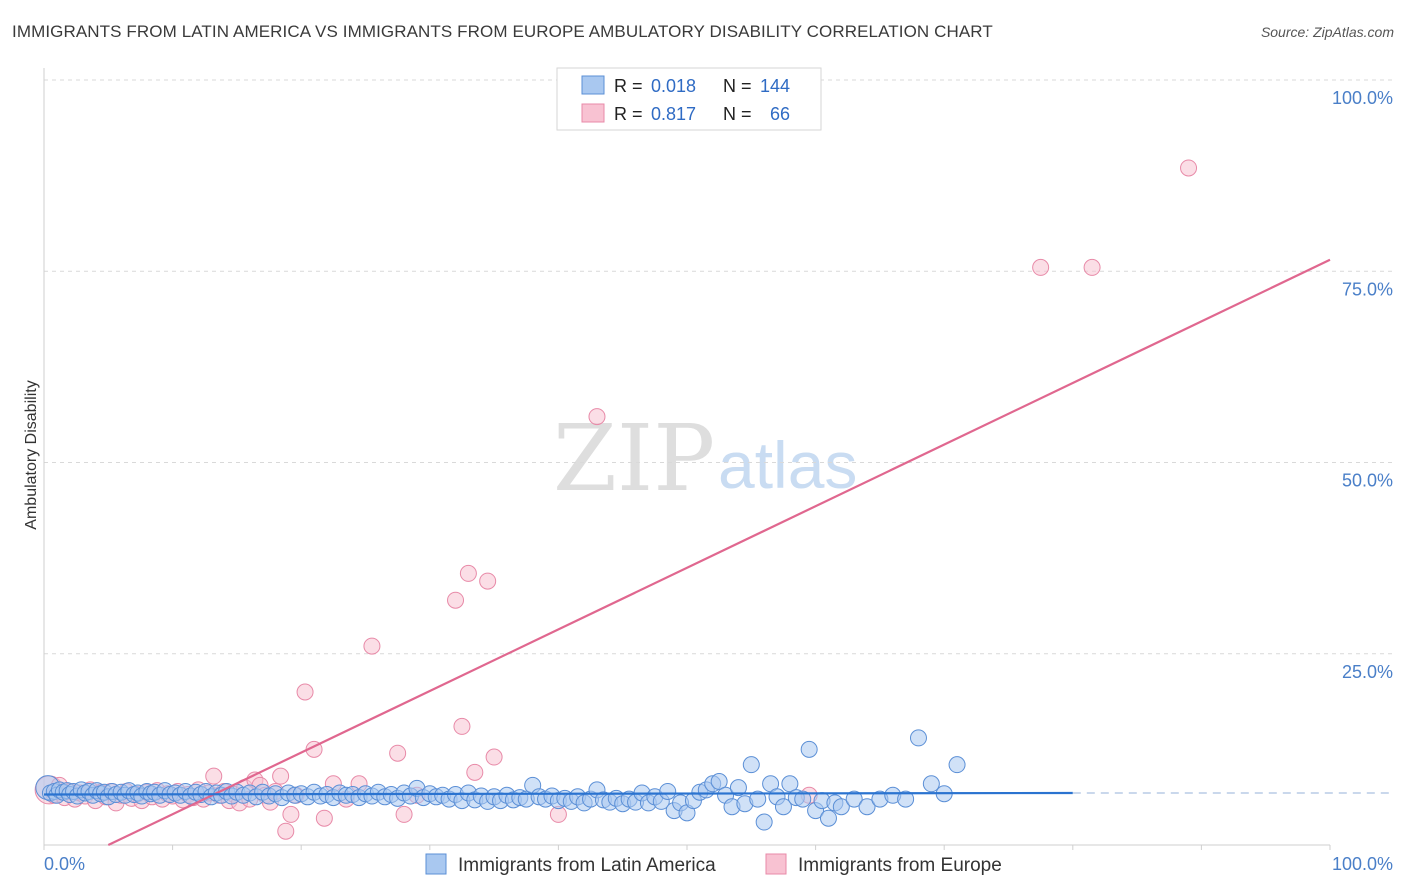 The image size is (1406, 892). I want to click on legend-n-value-2: 66, so click(780, 114).